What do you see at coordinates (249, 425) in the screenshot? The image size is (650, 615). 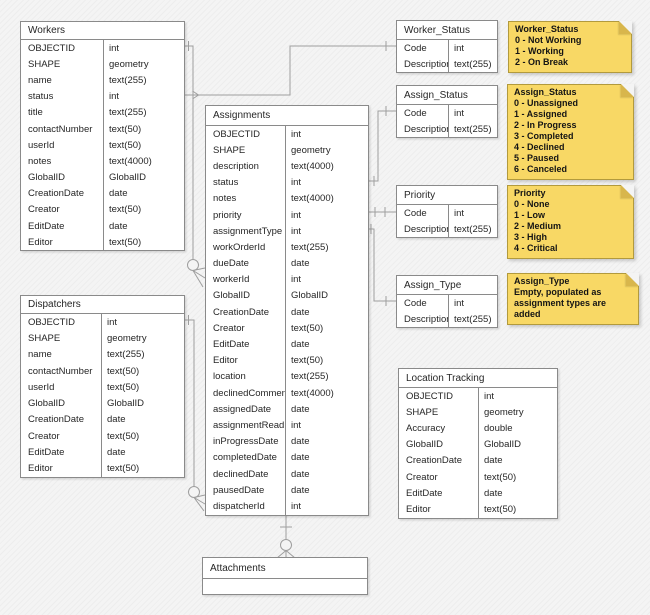 I see `field-name: assignmentRead` at bounding box center [249, 425].